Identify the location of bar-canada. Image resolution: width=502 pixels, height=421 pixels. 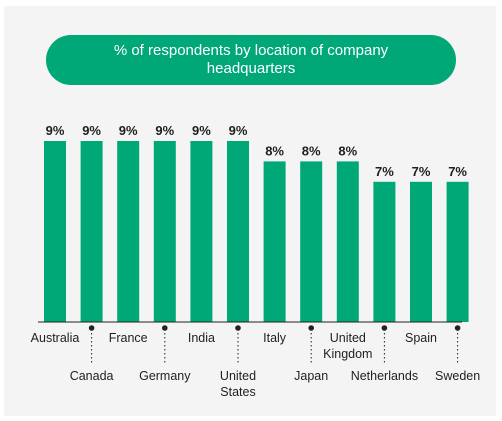
(91, 231).